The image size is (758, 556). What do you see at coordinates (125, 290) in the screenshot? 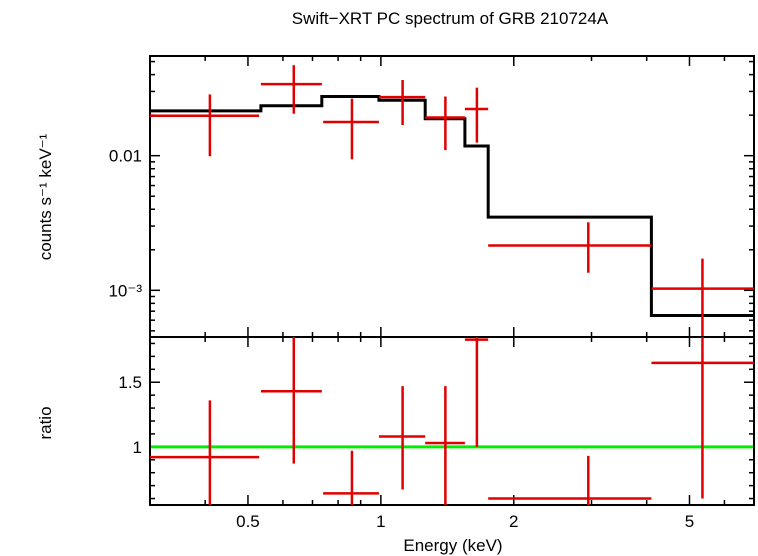
I see `y-tick-label: 10⁻³` at bounding box center [125, 290].